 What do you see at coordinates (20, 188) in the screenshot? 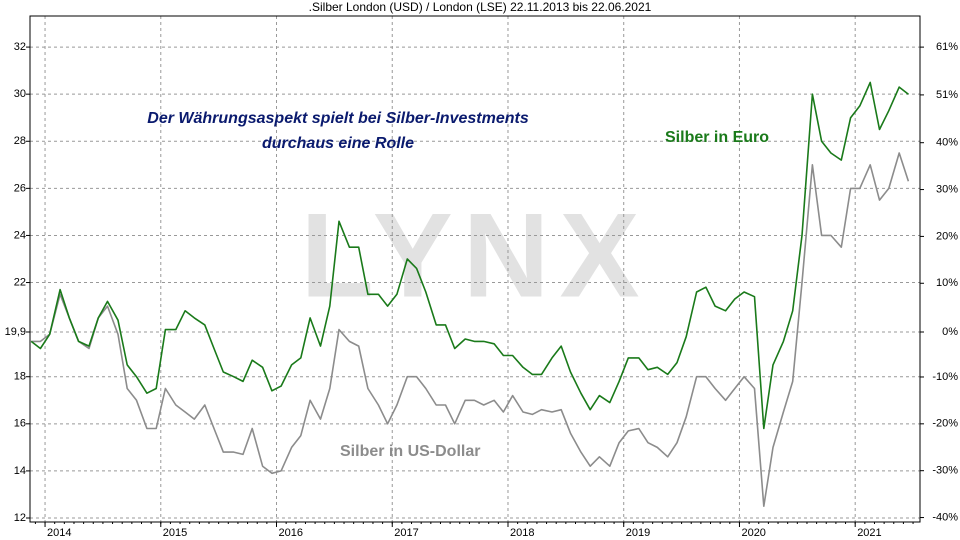
I see `y-tick-label: 26` at bounding box center [20, 188].